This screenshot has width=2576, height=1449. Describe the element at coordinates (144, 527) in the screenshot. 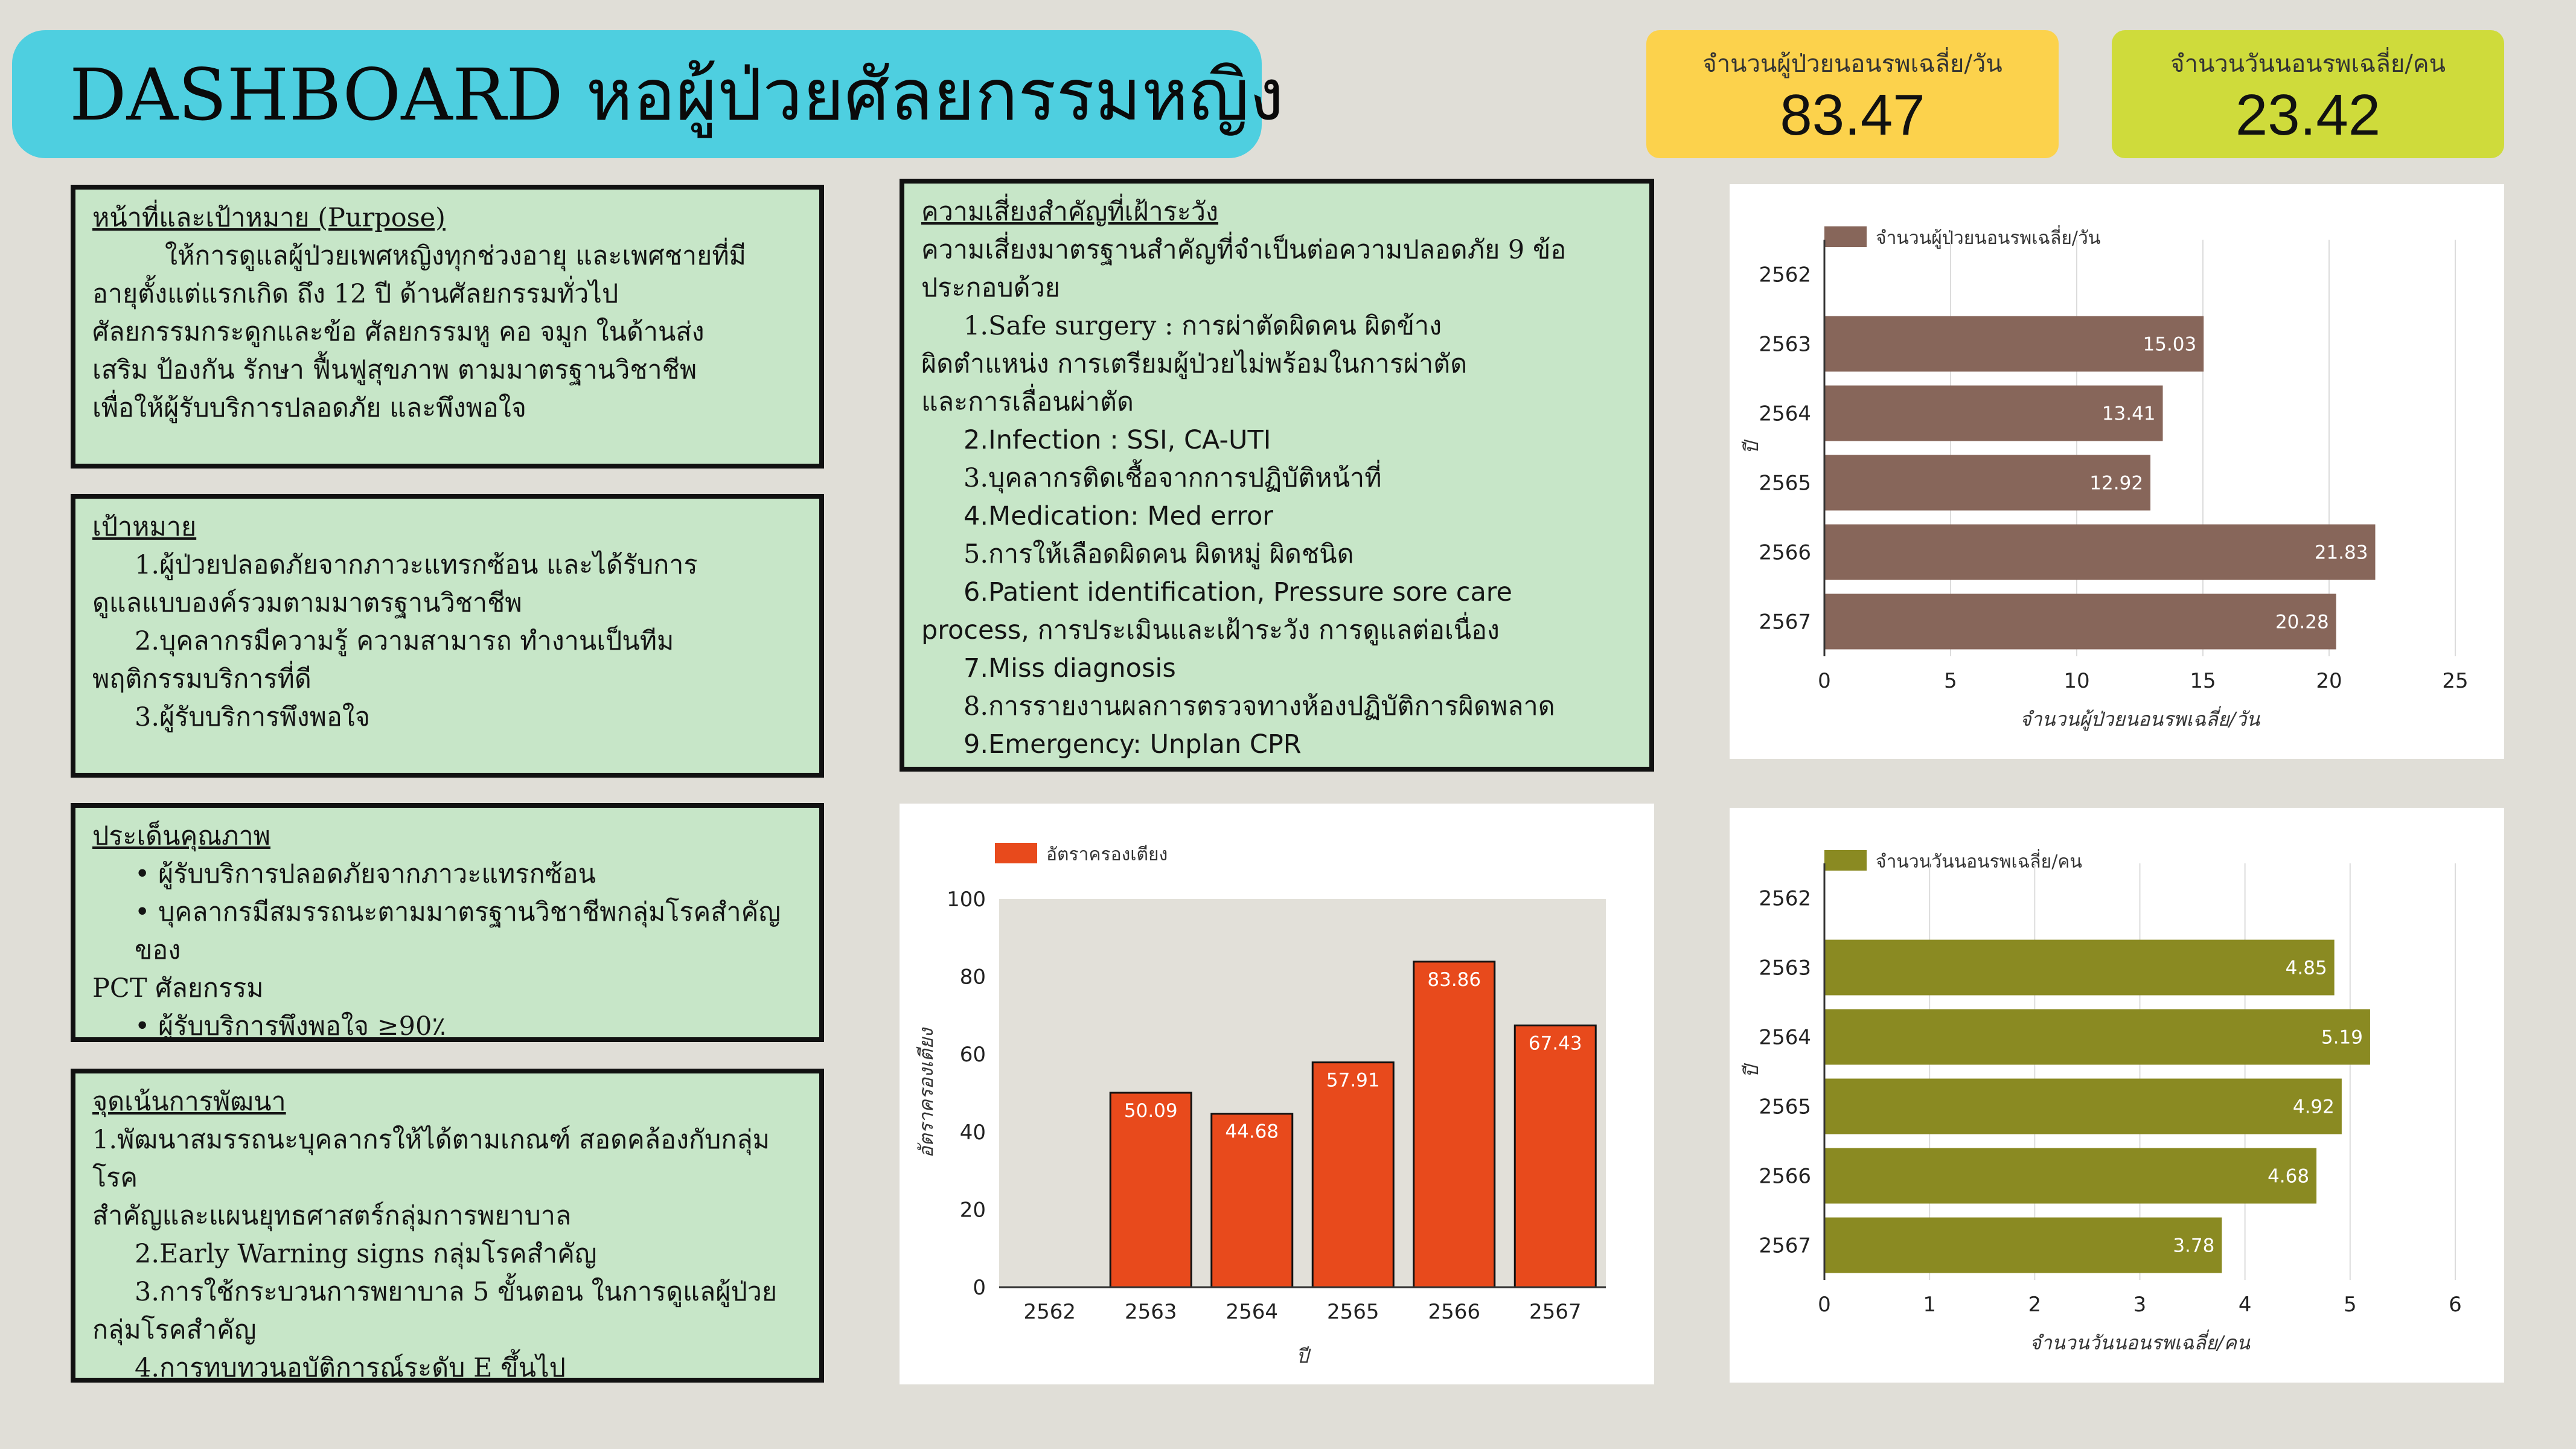

I see `goals-heading: เป้าหมาย` at that location.